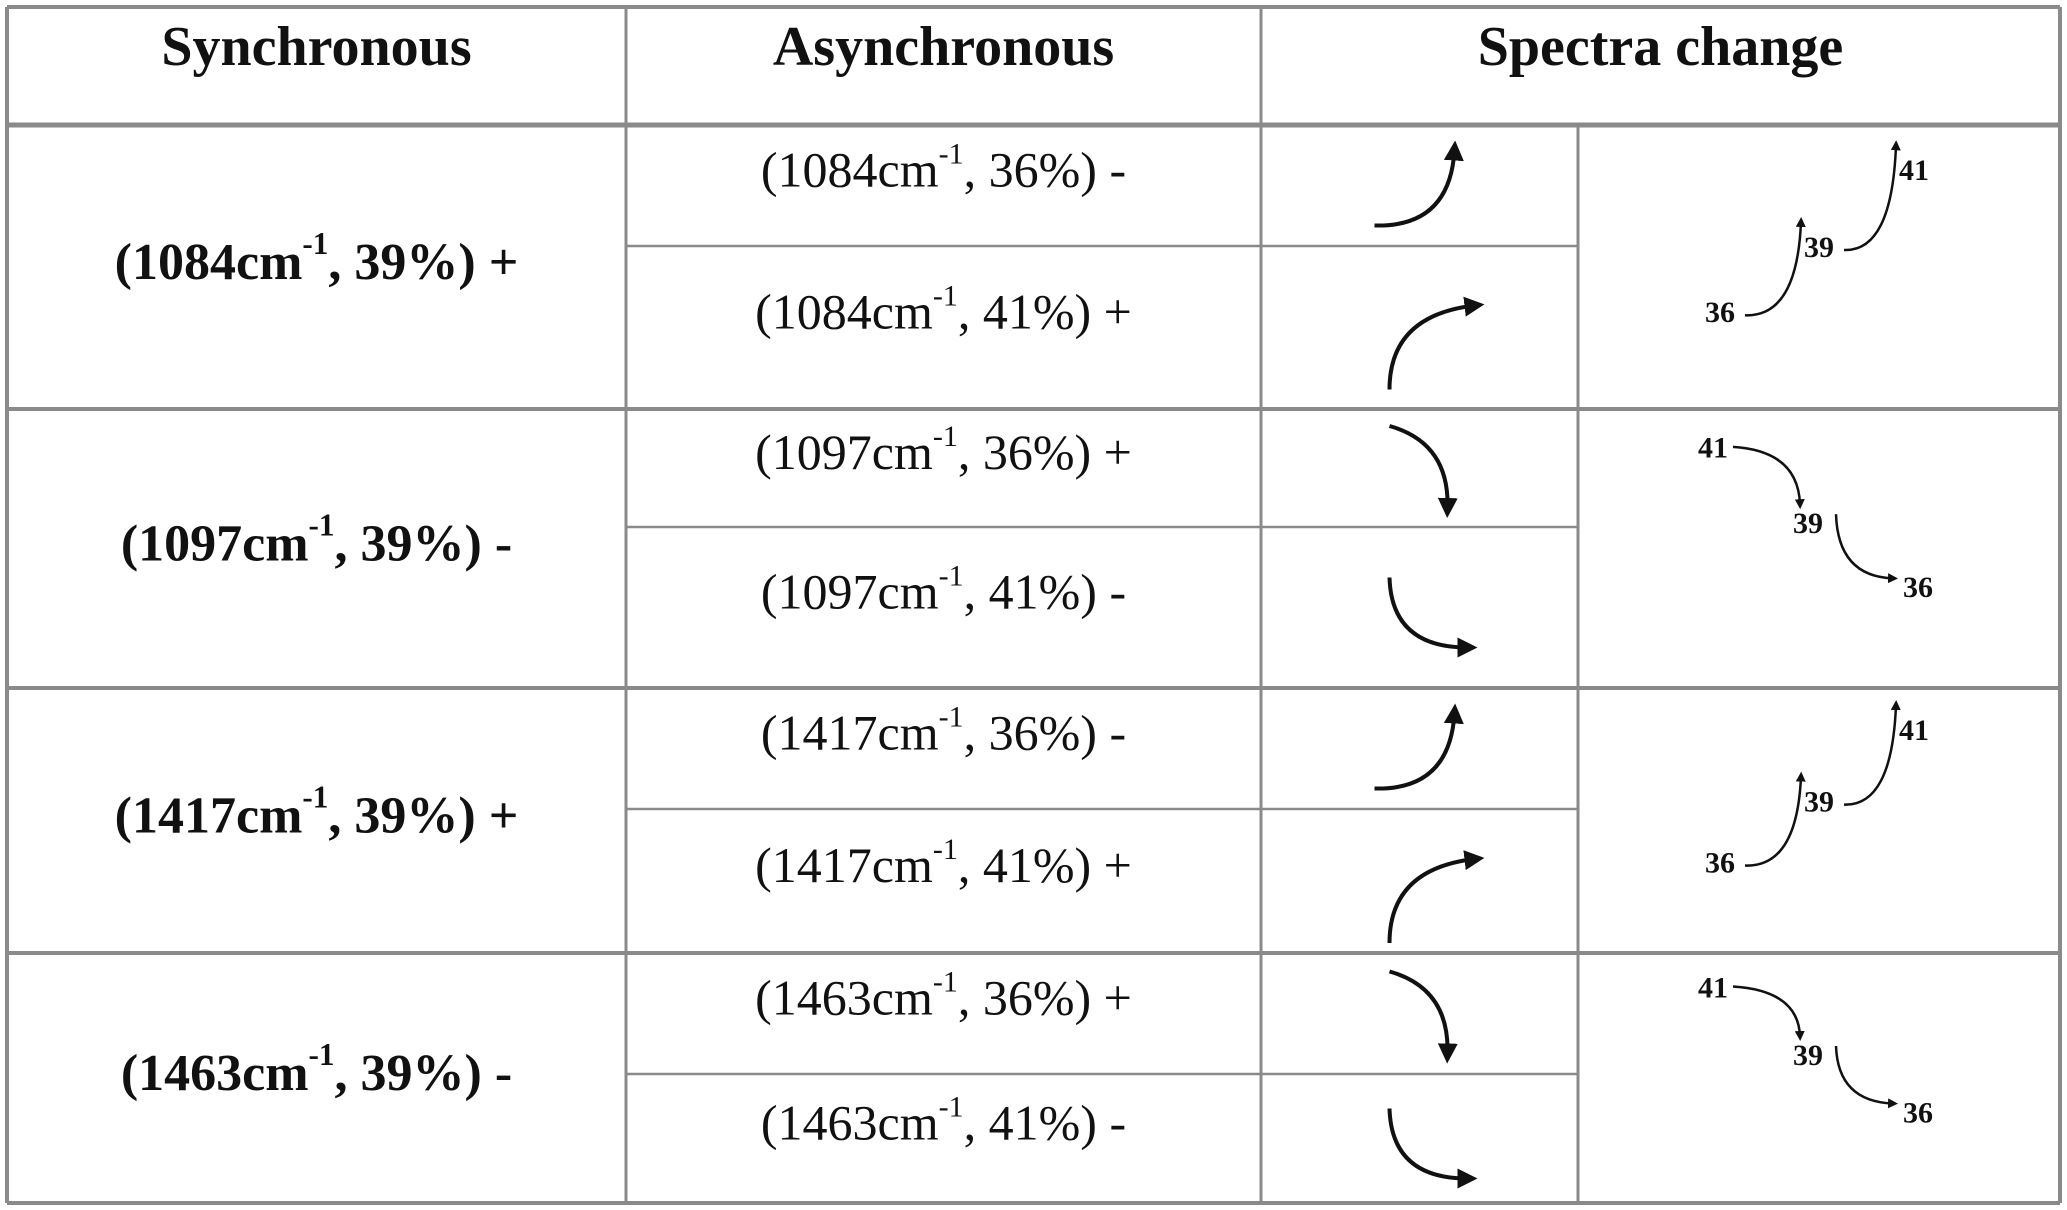 The height and width of the screenshot is (1210, 2067). What do you see at coordinates (943, 47) in the screenshot?
I see `header-cell: Asynchronous` at bounding box center [943, 47].